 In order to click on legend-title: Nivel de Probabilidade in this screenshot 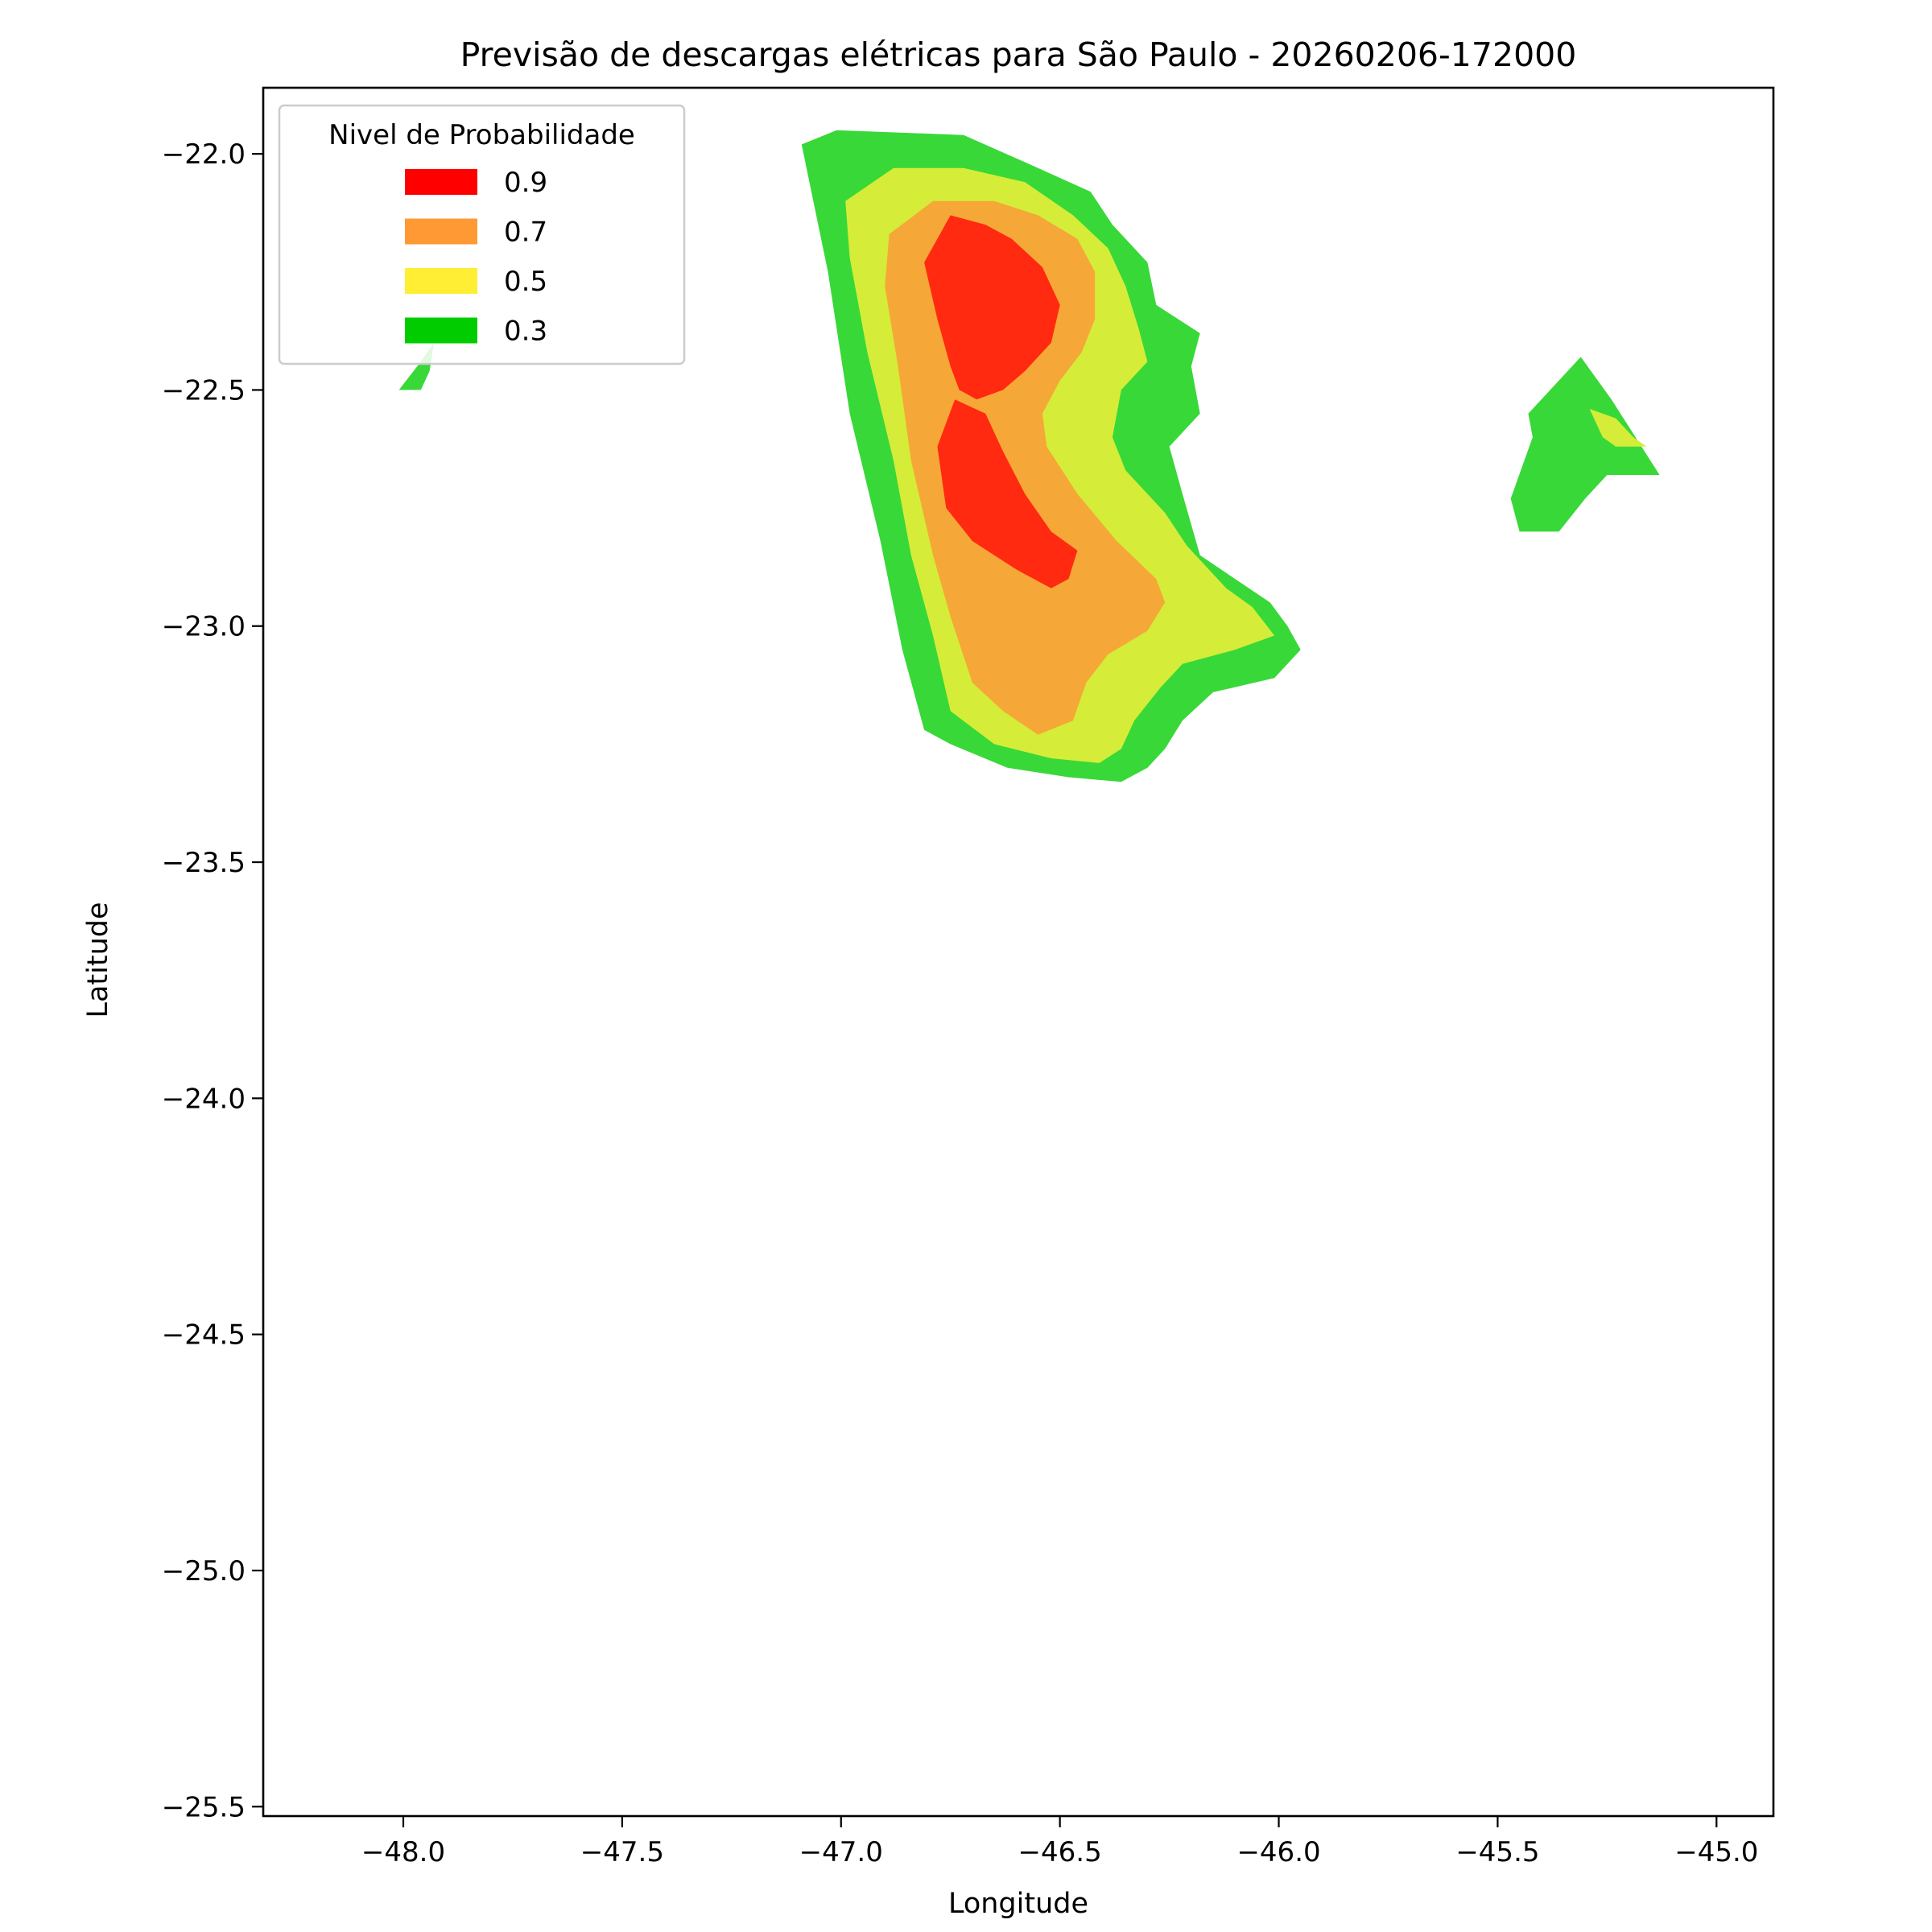, I will do `click(482, 135)`.